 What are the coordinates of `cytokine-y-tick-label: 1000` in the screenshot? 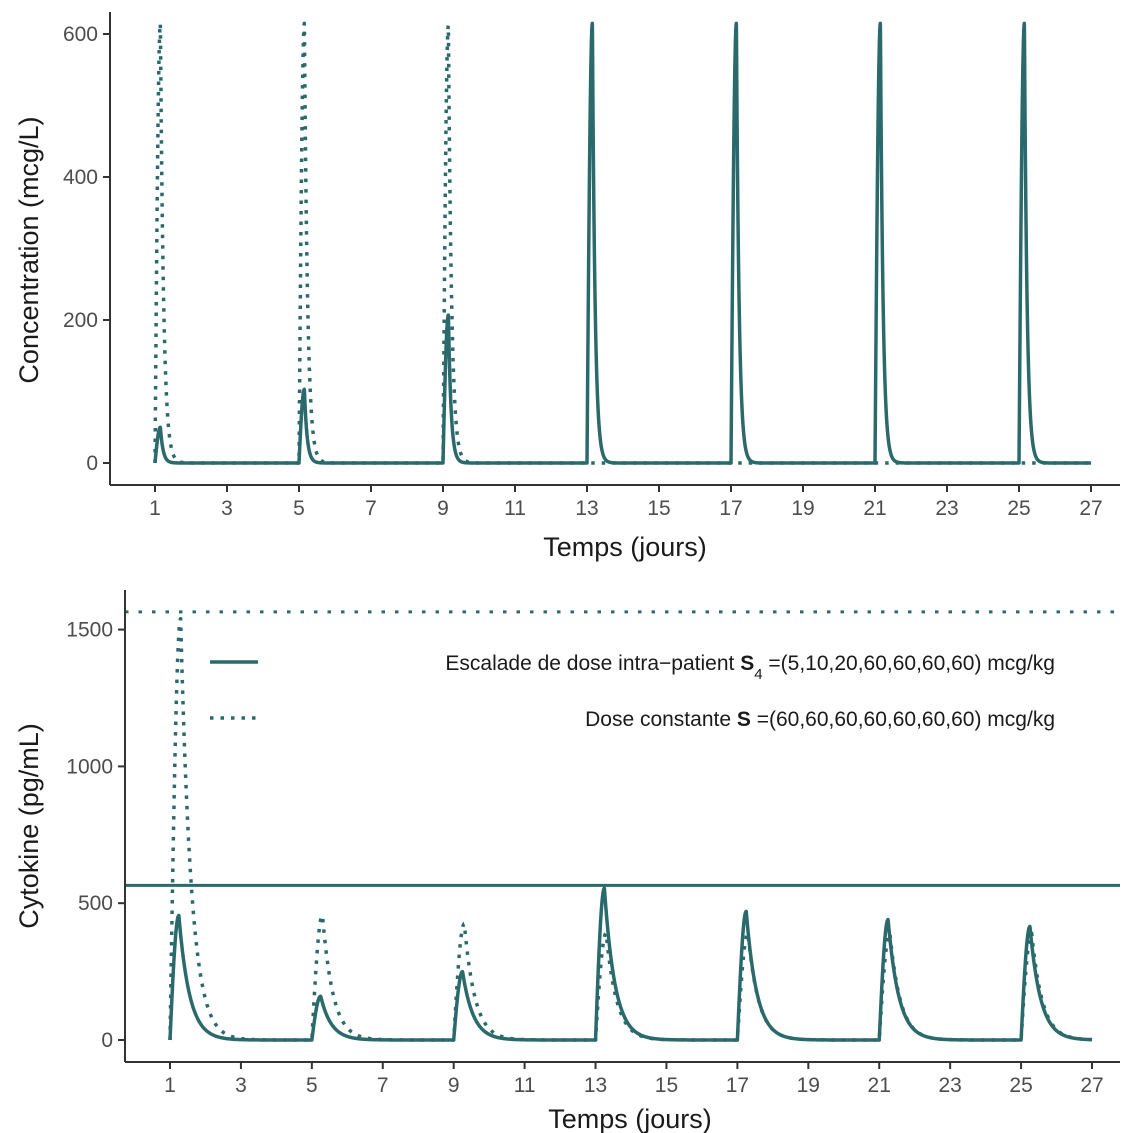 It's located at (89, 766).